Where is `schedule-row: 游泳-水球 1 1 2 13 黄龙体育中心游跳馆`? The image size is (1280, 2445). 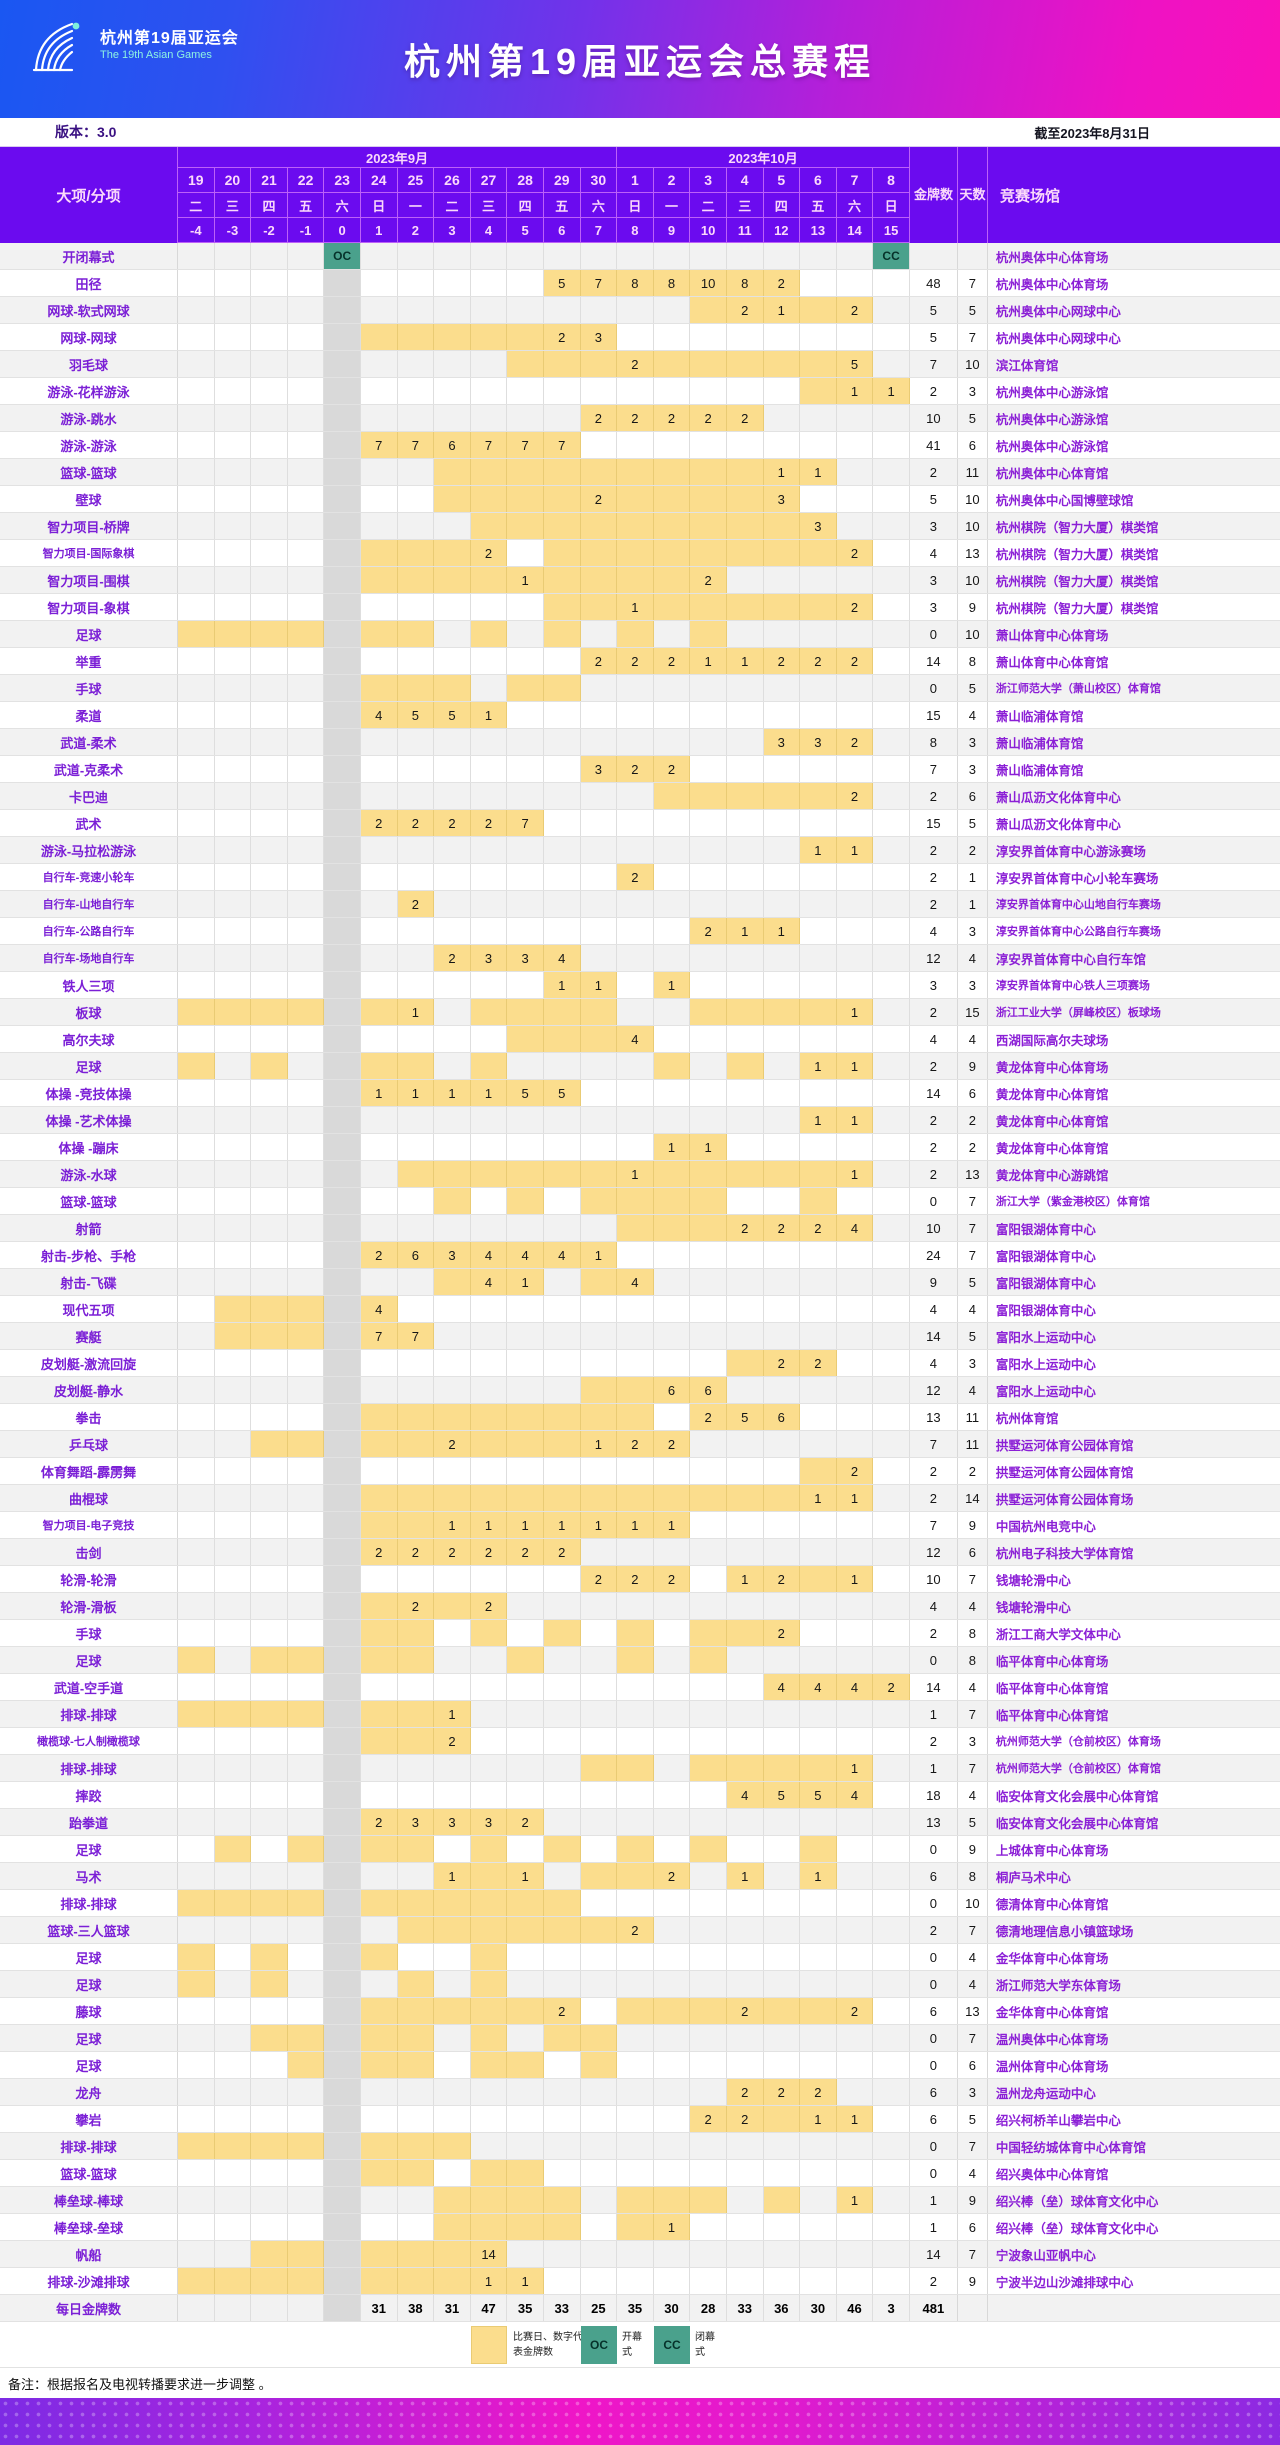 schedule-row: 游泳-水球 1 1 2 13 黄龙体育中心游跳馆 is located at coordinates (640, 1174).